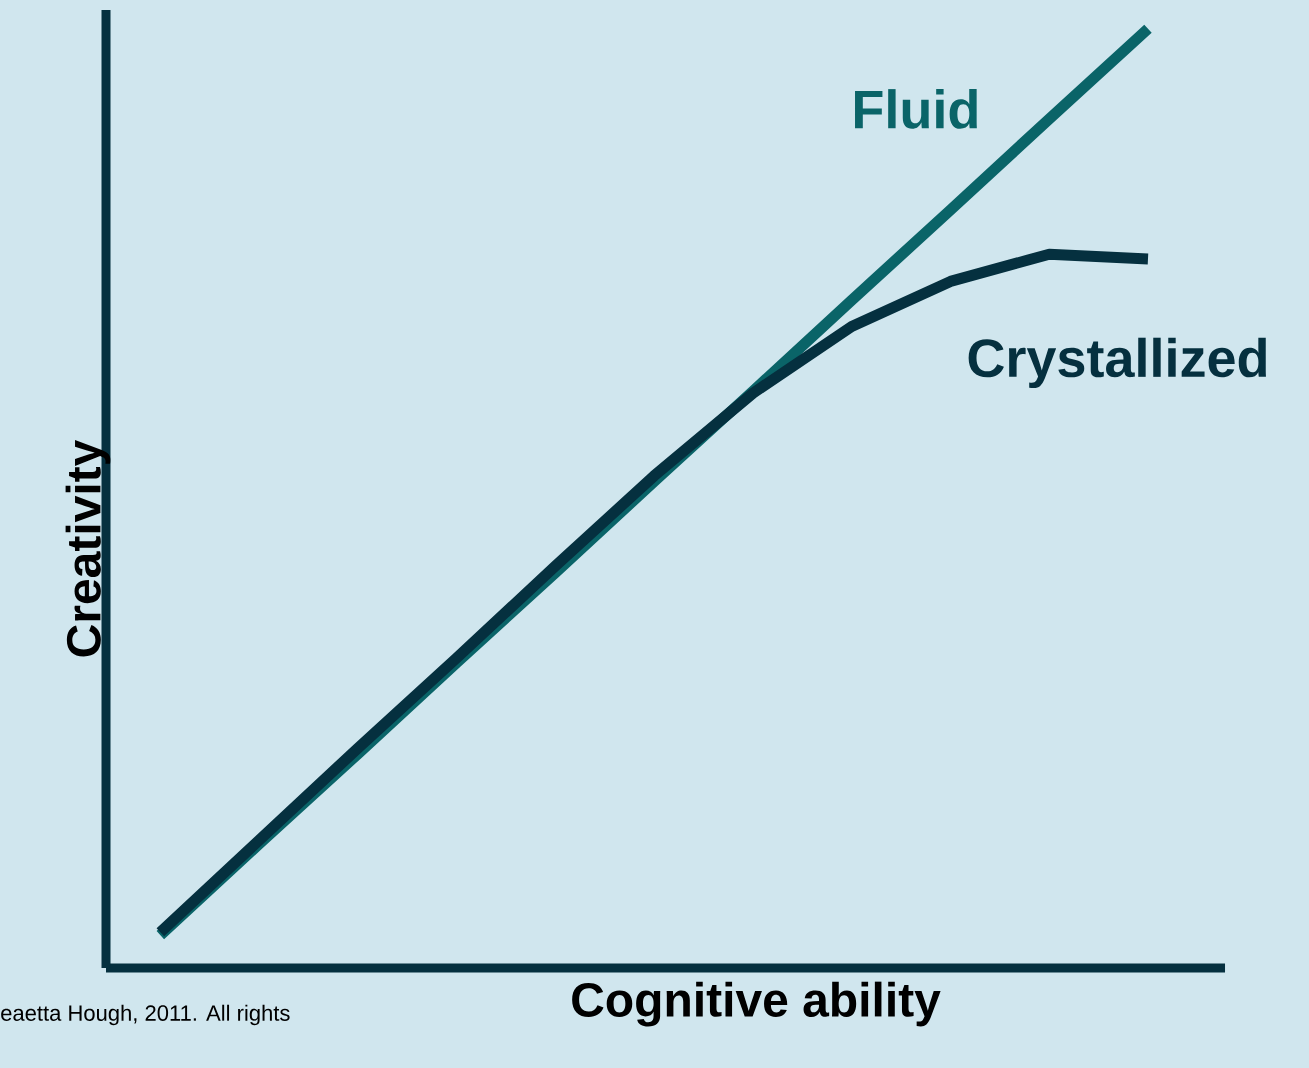  Describe the element at coordinates (916, 109) in the screenshot. I see `series-label: Fluid` at that location.